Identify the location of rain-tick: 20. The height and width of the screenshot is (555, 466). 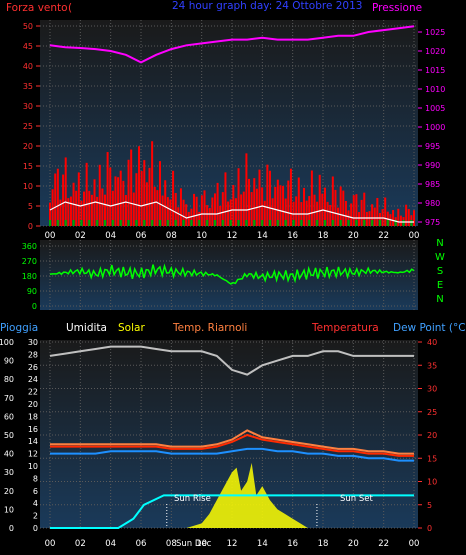
(9, 491).